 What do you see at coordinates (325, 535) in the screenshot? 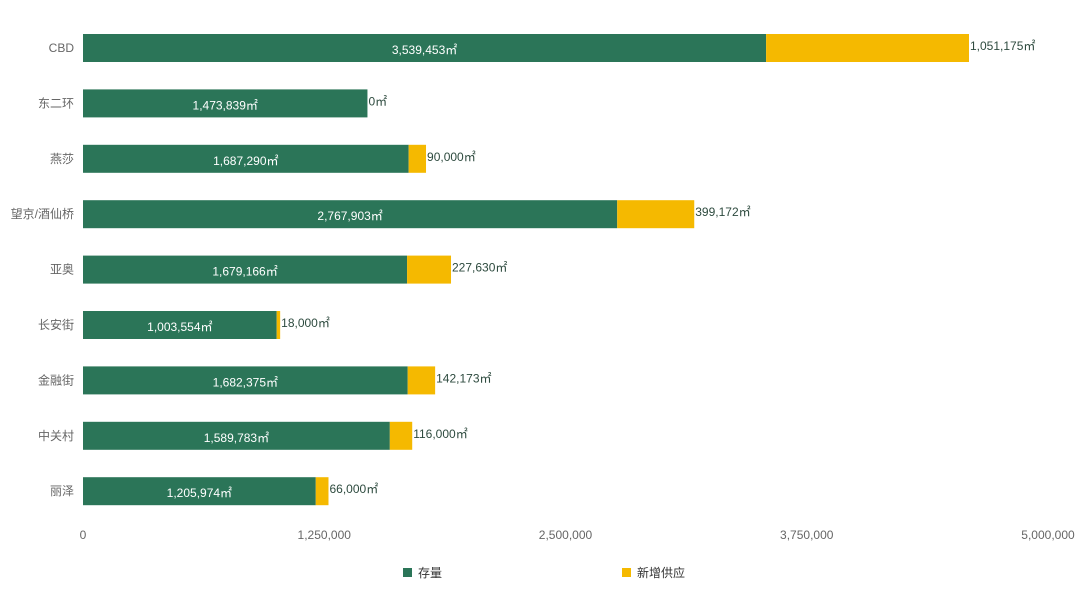
I see `x-tick-label: 1,250,000` at bounding box center [325, 535].